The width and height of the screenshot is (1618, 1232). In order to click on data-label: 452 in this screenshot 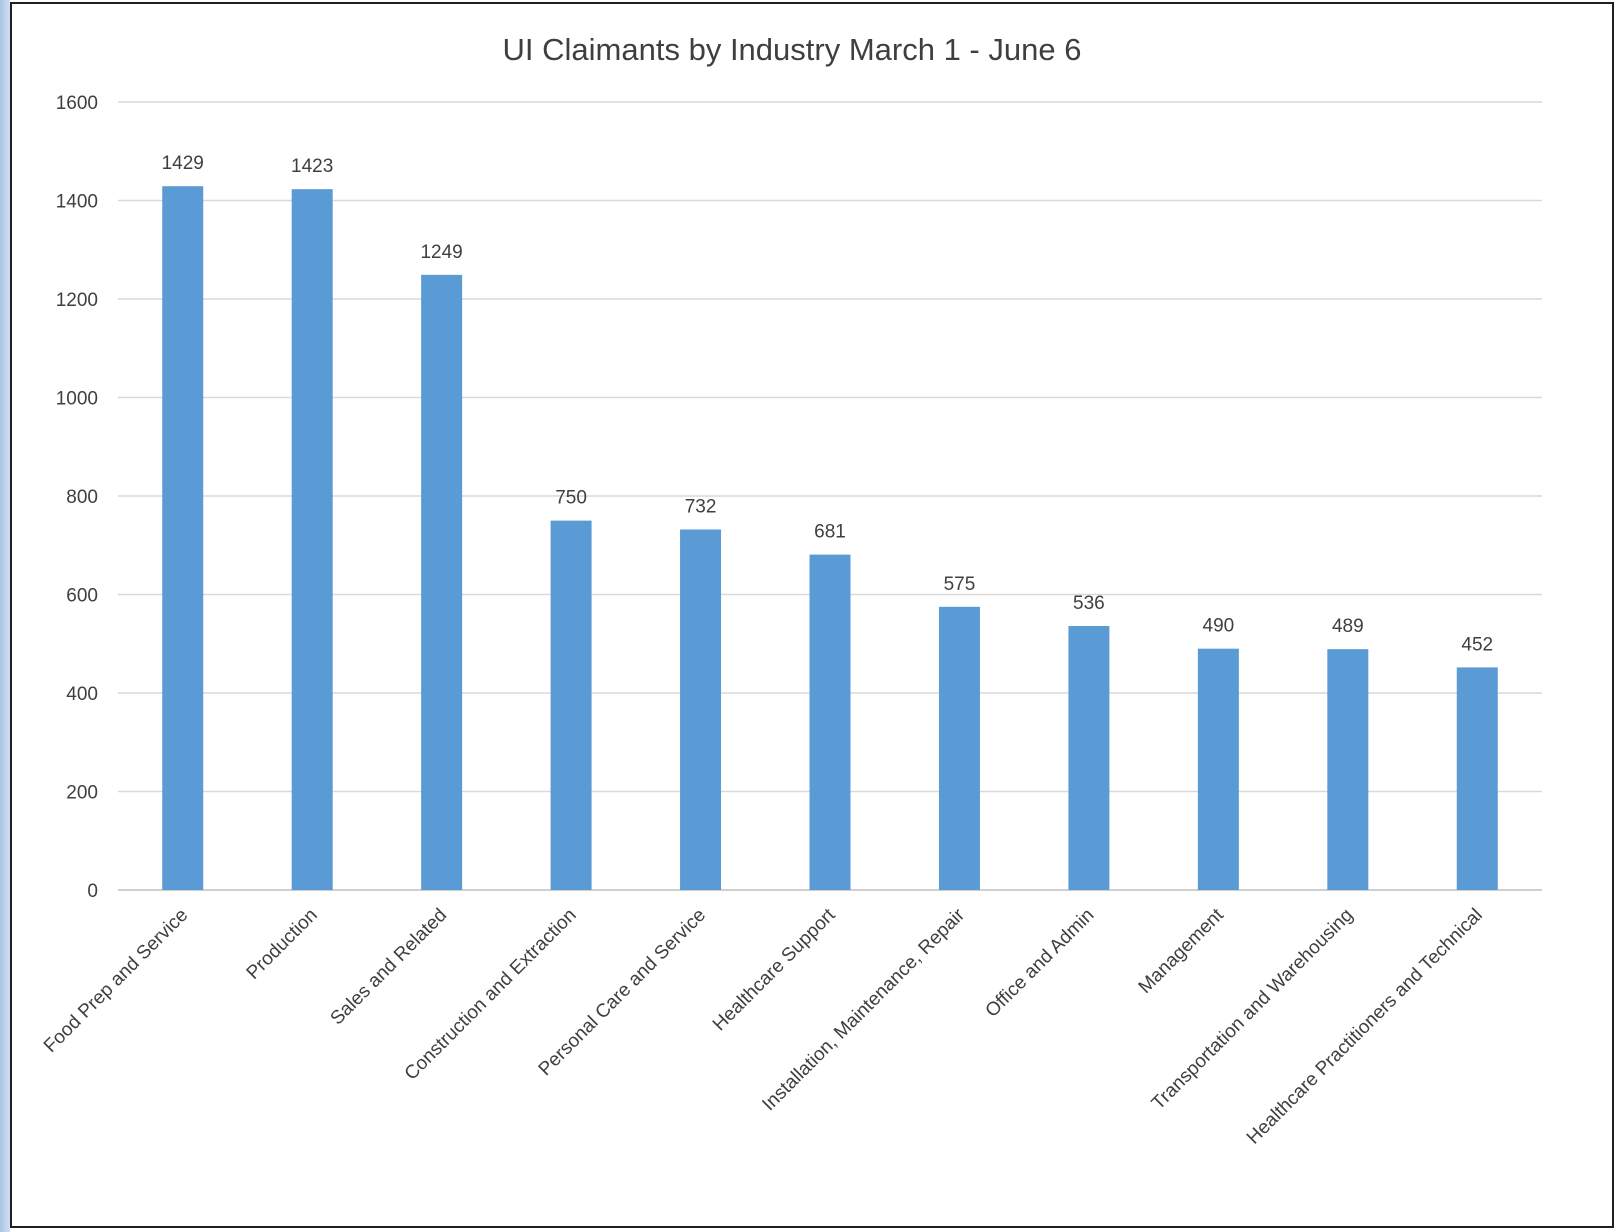, I will do `click(1477, 644)`.